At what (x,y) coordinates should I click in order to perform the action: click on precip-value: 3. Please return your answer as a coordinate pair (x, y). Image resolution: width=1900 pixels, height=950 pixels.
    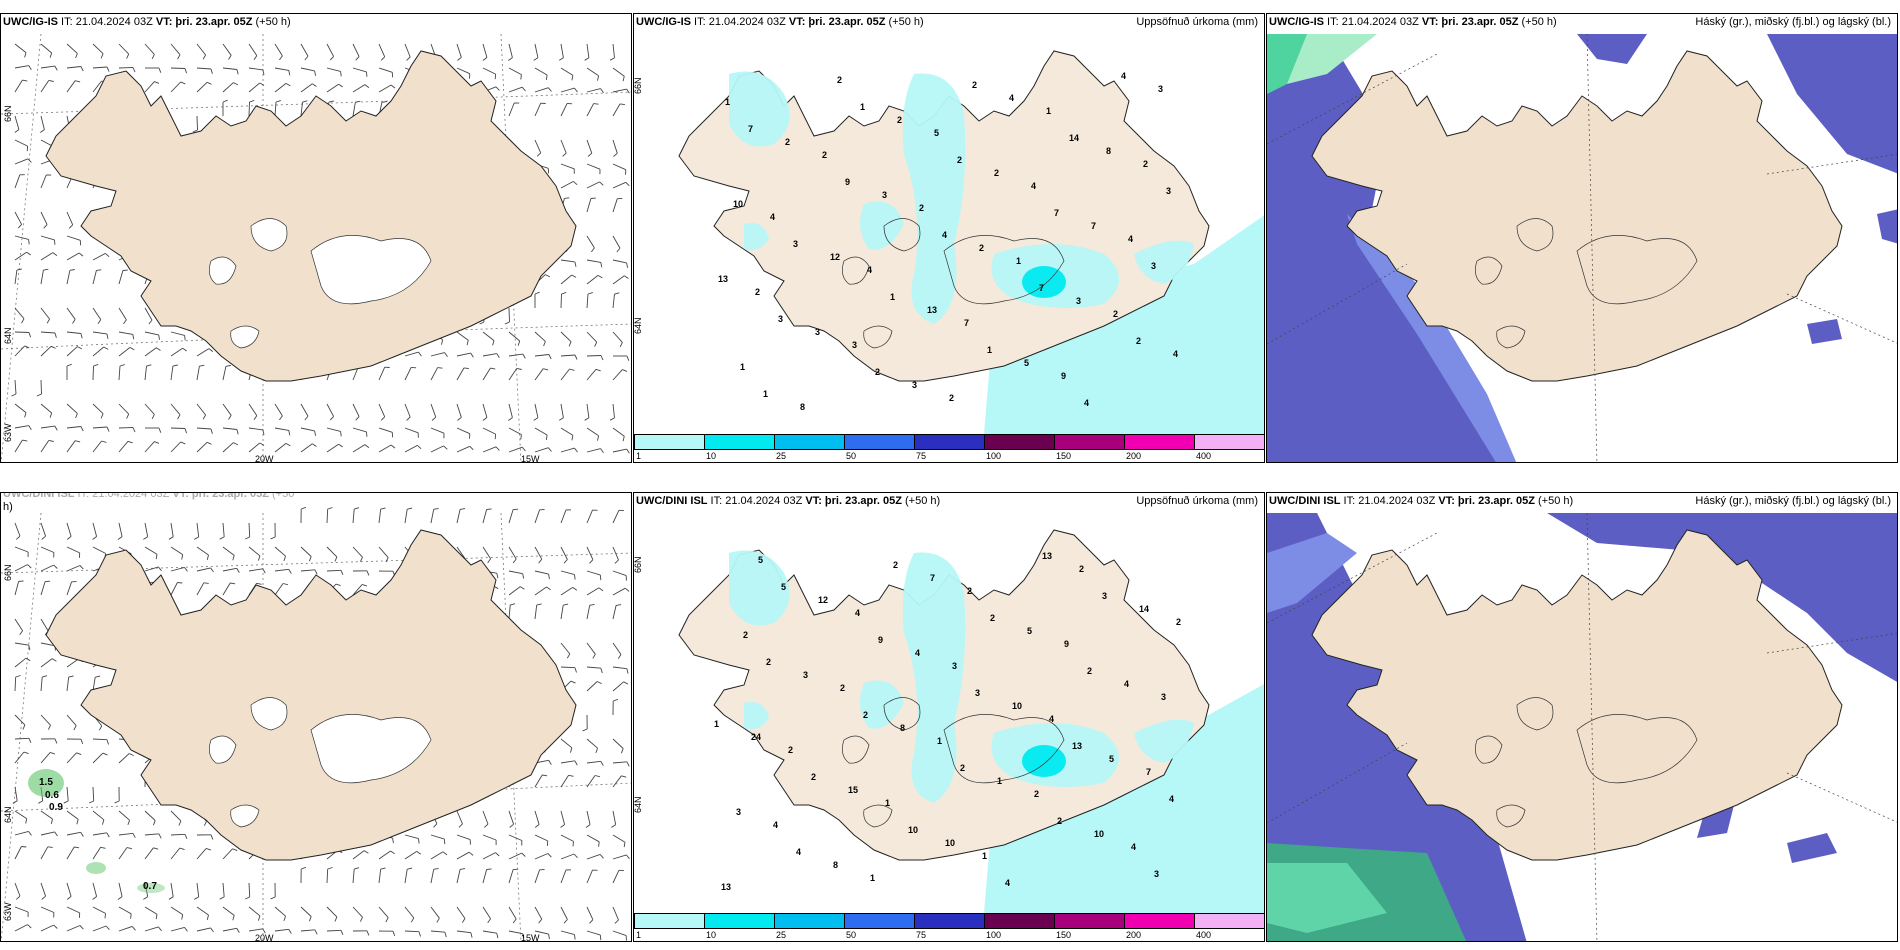
    Looking at the image, I should click on (885, 195).